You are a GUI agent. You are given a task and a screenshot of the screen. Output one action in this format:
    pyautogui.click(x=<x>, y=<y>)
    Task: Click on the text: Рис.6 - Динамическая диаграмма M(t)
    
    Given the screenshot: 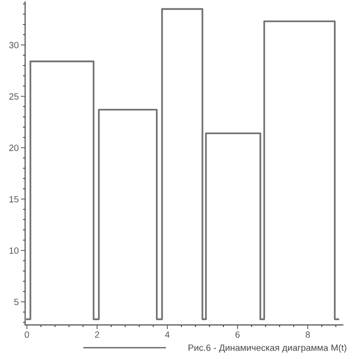 What is the action you would take?
    pyautogui.click(x=267, y=348)
    